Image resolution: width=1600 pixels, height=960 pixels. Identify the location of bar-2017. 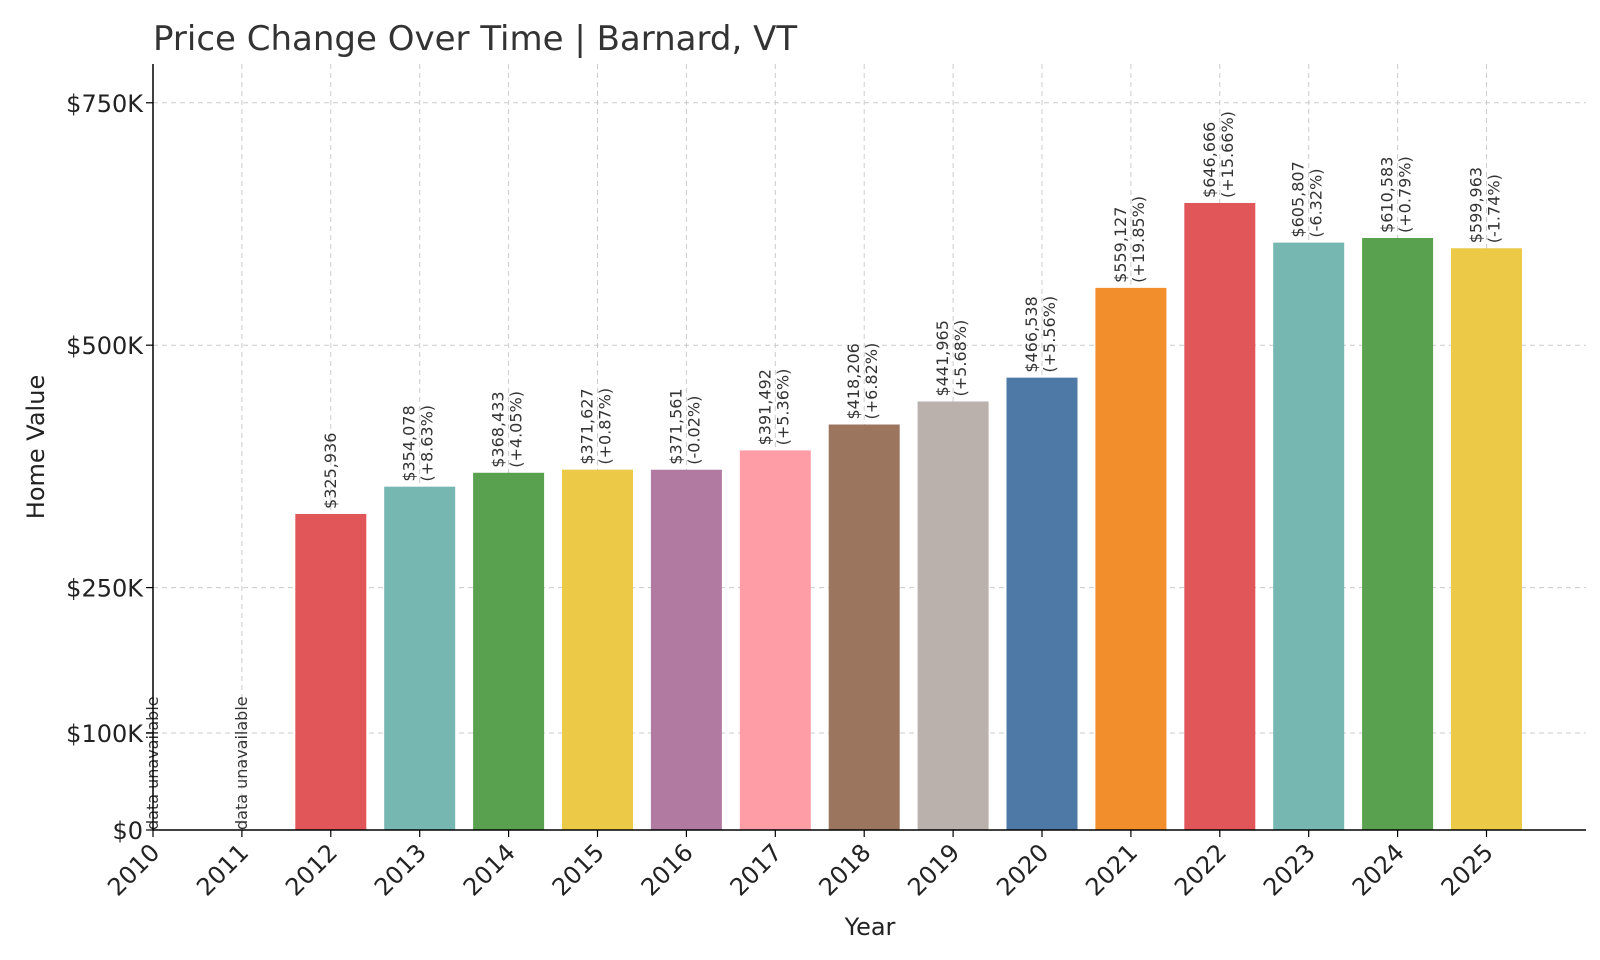
(775, 640).